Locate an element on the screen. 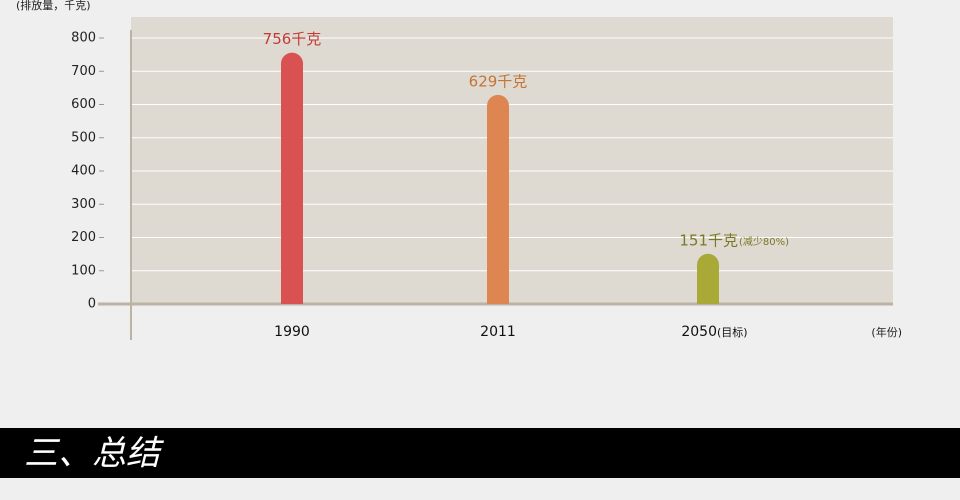 This screenshot has height=500, width=960. y-tick-label: 300 is located at coordinates (83, 204).